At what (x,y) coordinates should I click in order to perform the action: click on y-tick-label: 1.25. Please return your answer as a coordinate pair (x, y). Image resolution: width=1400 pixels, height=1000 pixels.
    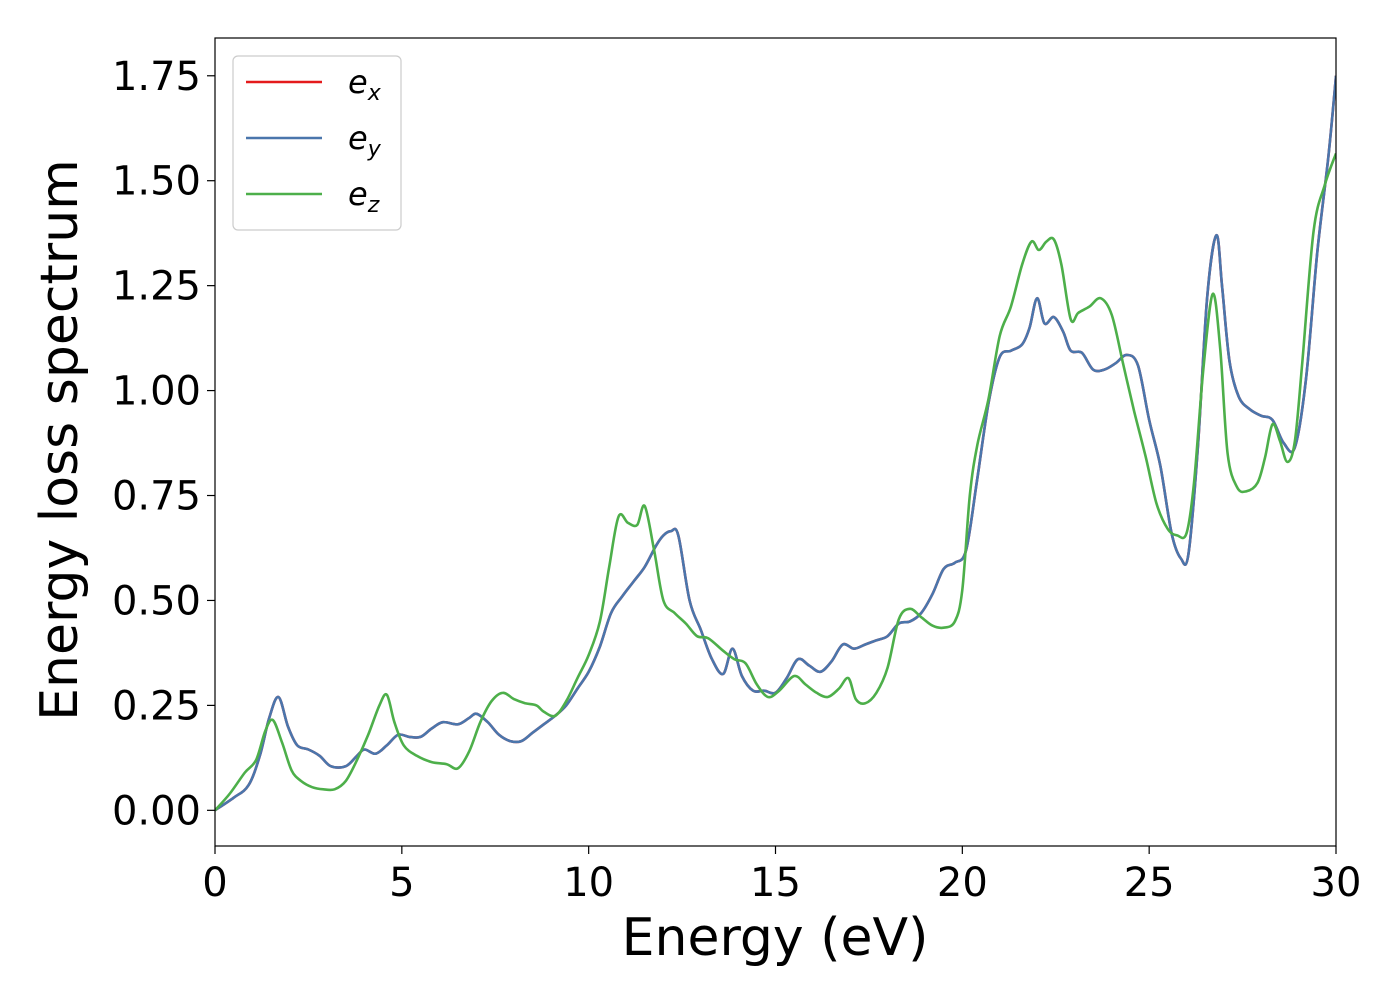
    Looking at the image, I should click on (156, 287).